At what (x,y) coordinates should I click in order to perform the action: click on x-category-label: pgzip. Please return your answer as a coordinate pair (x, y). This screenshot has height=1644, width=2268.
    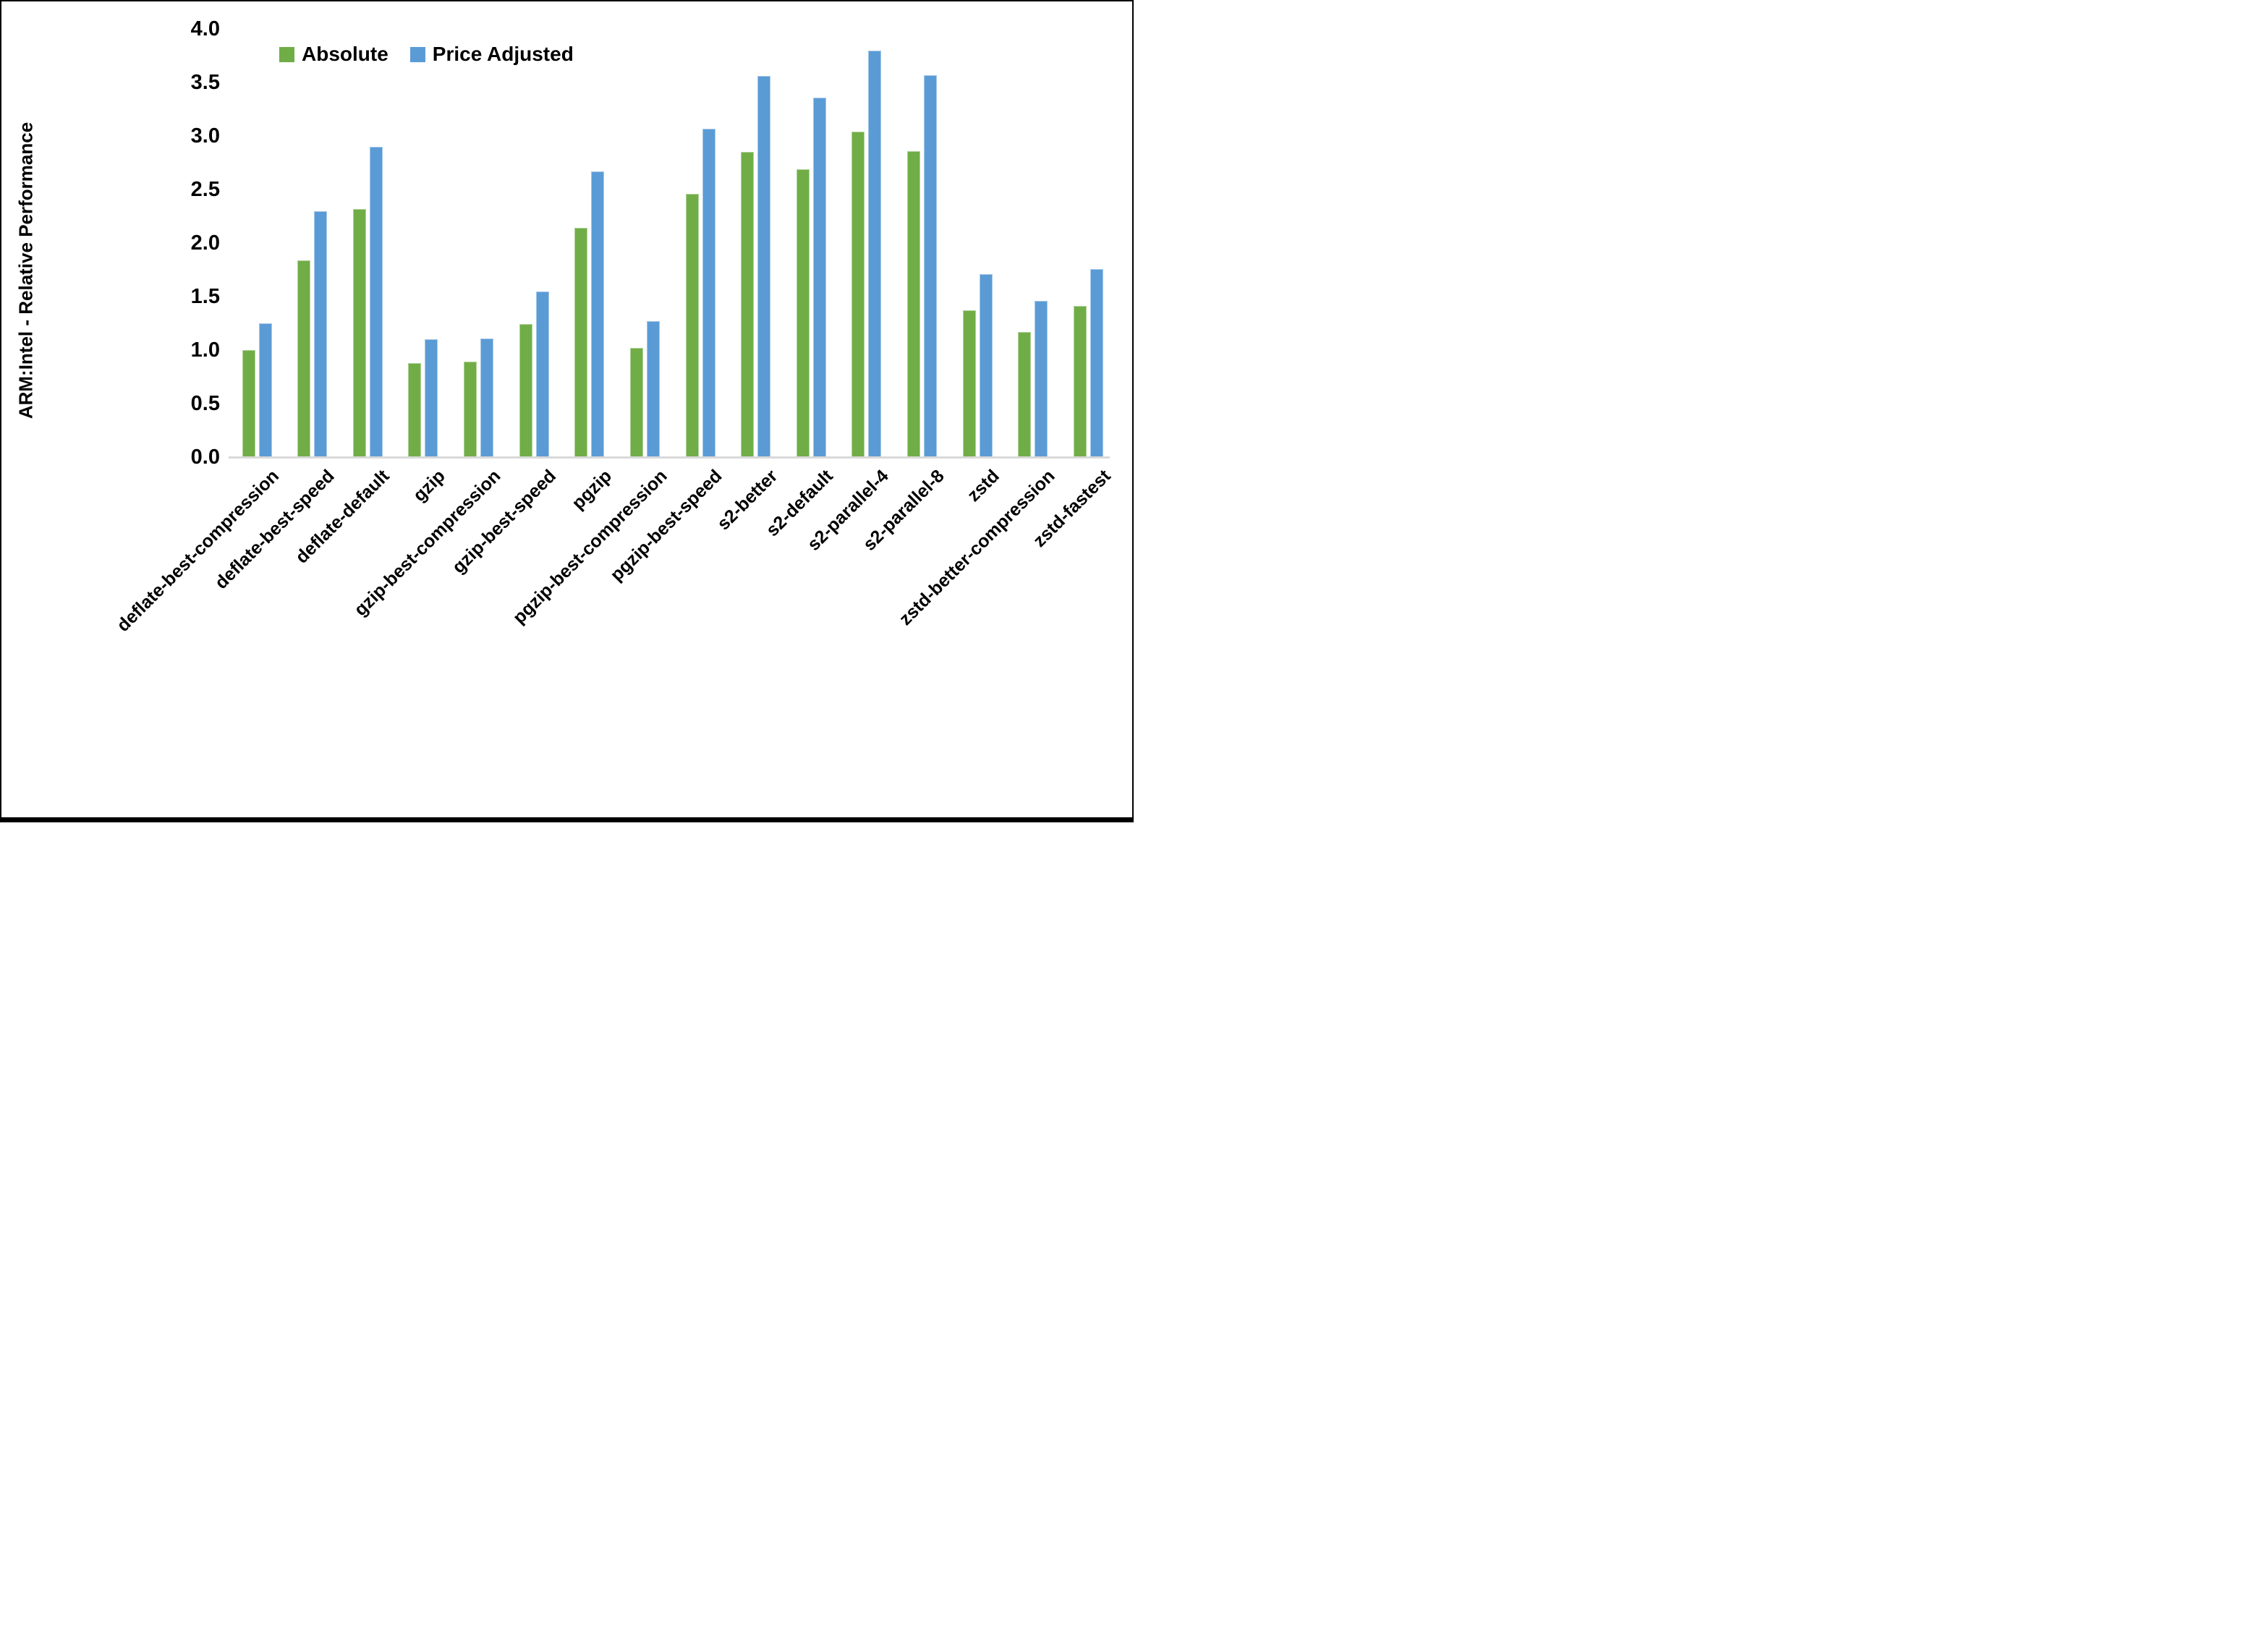
    Looking at the image, I should click on (591, 490).